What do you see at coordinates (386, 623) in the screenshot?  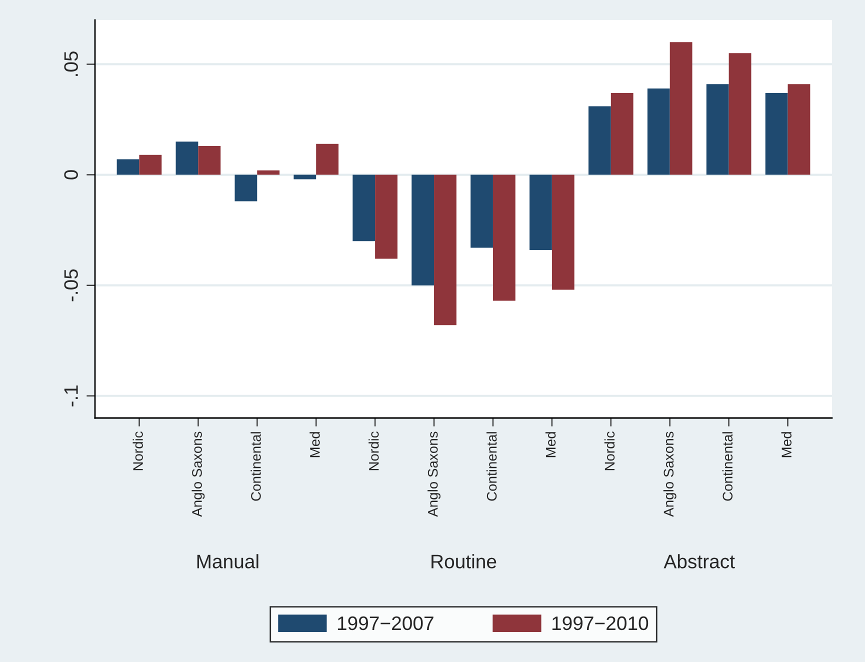 I see `legend-label: 1997−2007` at bounding box center [386, 623].